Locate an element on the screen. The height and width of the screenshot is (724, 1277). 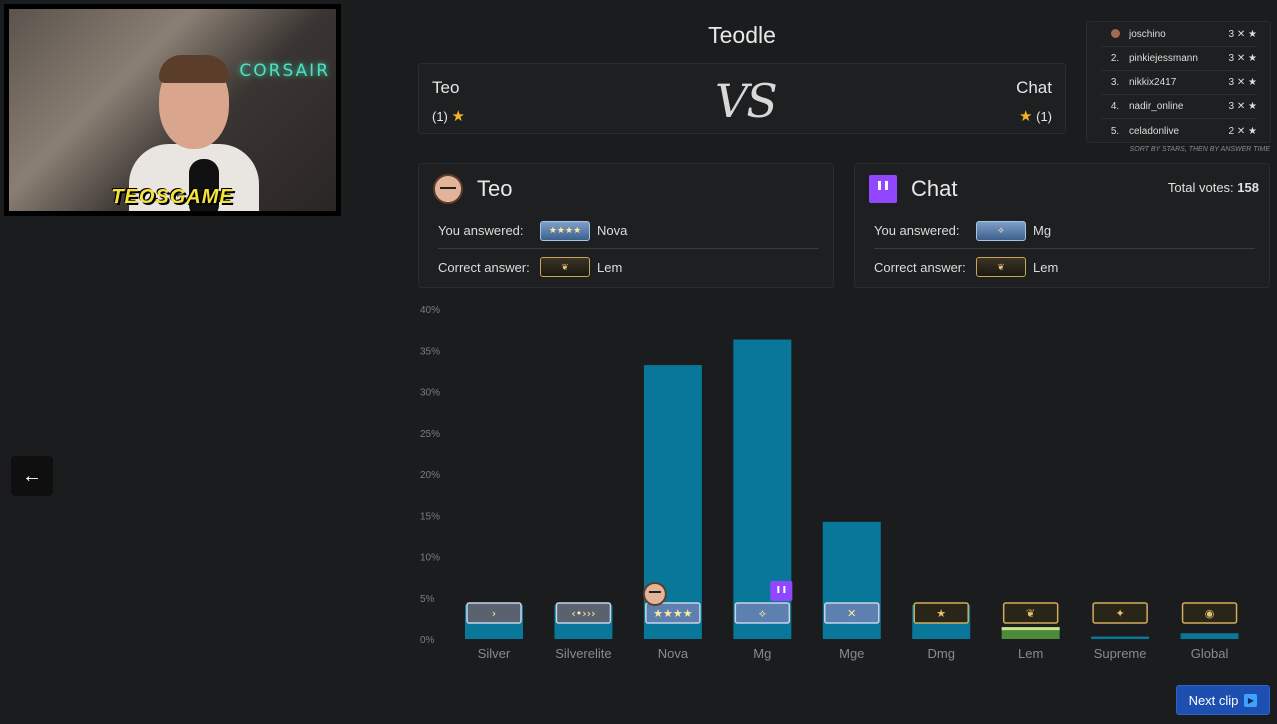
streamer-name: TEOSGAME is located at coordinates (172, 197).